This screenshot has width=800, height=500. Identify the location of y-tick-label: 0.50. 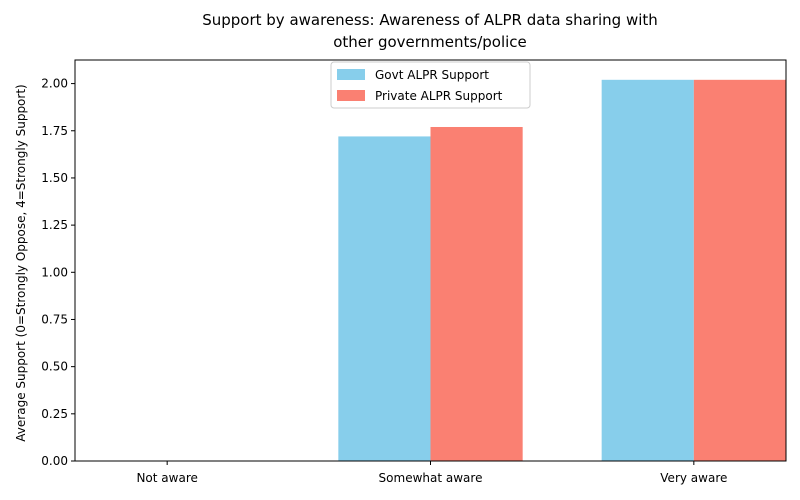
(54, 367).